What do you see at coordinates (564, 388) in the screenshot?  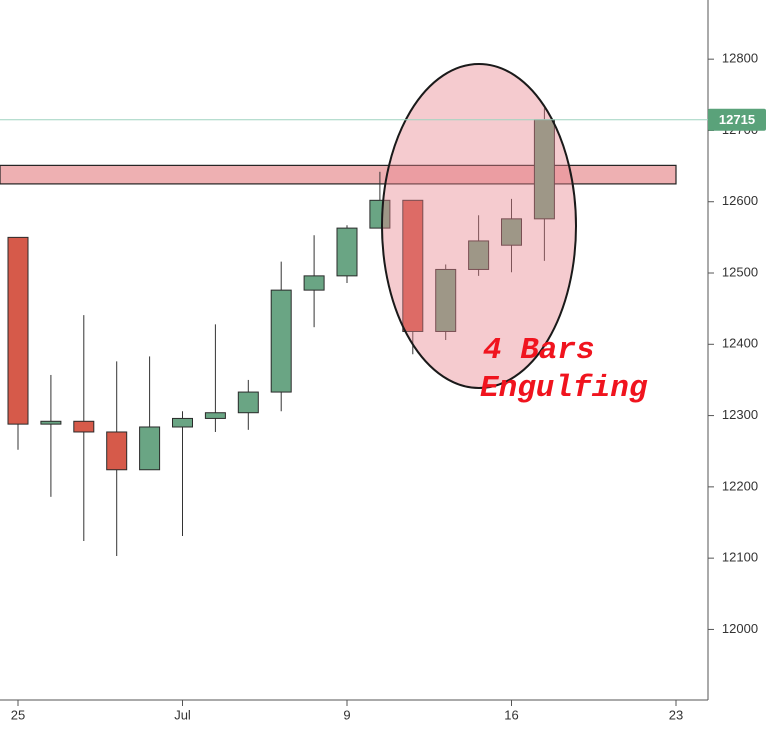 I see `annotation: Engulfing` at bounding box center [564, 388].